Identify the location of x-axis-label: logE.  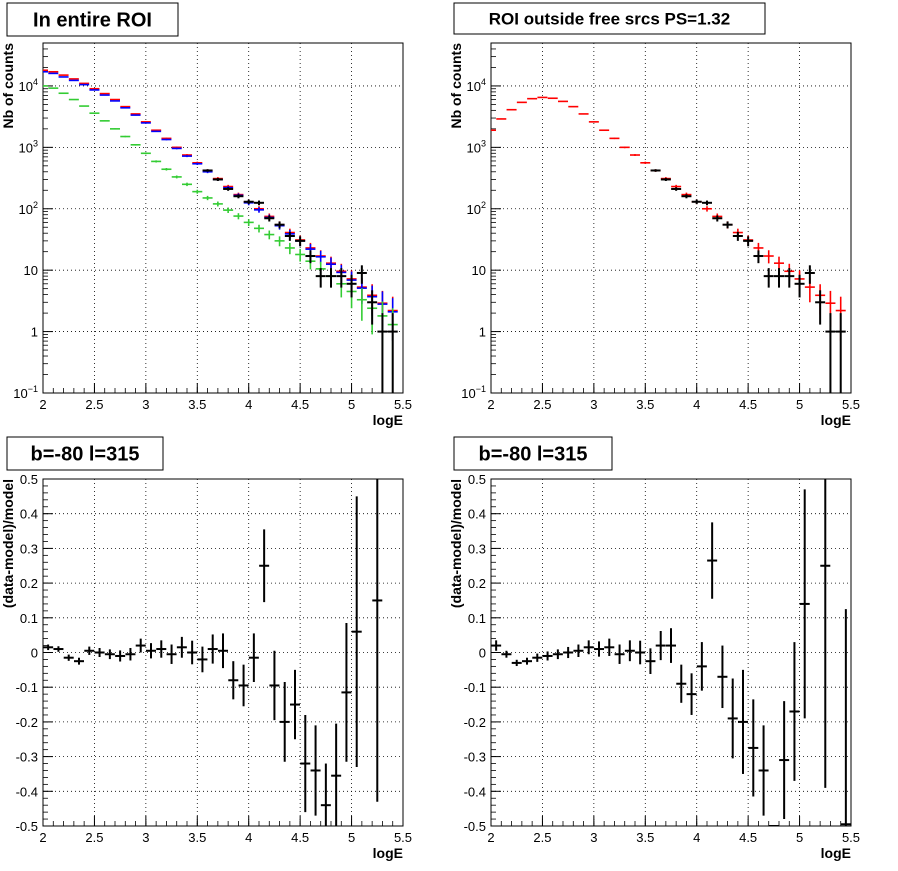
(836, 853).